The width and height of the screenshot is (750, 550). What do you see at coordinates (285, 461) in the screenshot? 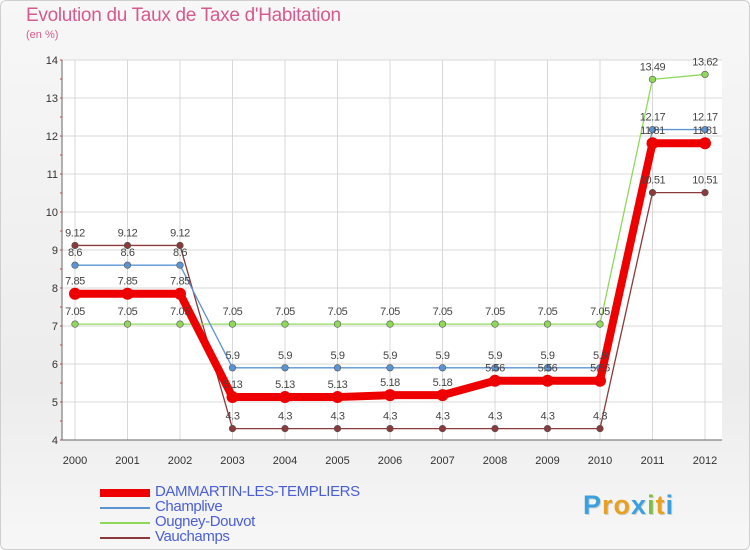
I see `x-tick-label: 2004` at bounding box center [285, 461].